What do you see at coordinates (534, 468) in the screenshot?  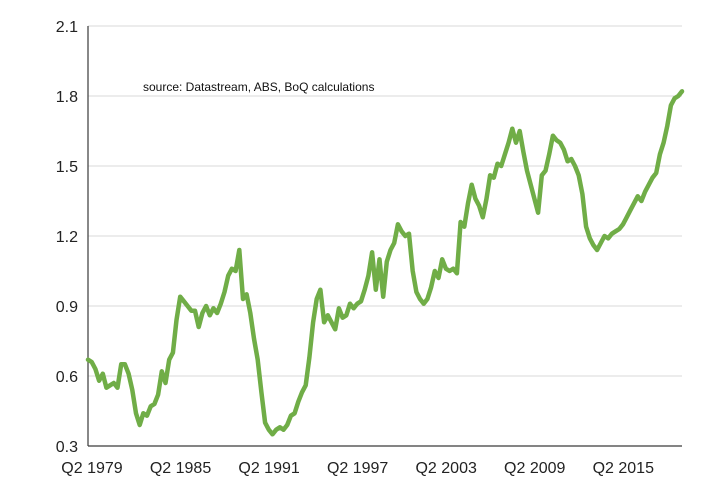 I see `x-tick-label: Q2 2009` at bounding box center [534, 468].